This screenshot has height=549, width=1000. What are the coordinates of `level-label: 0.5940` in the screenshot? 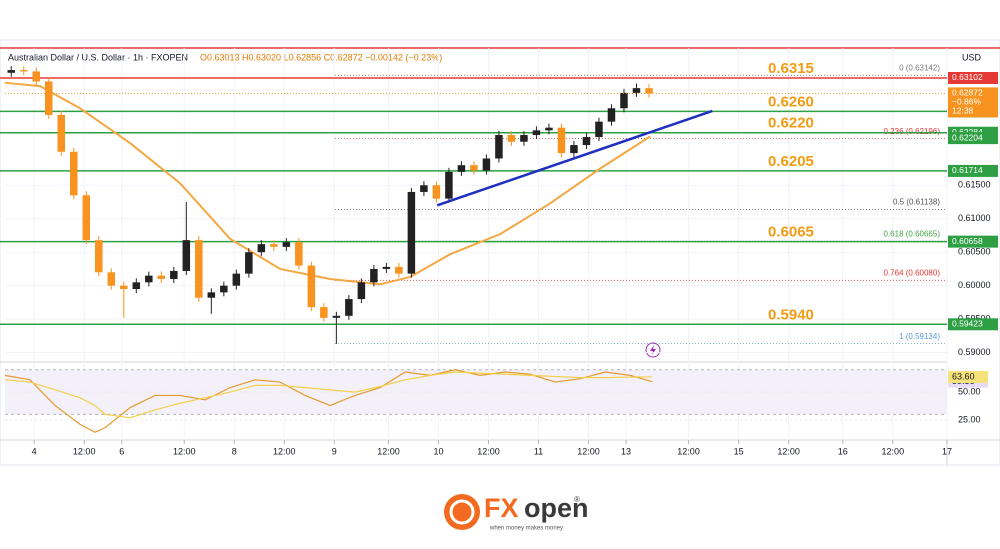 It's located at (791, 314).